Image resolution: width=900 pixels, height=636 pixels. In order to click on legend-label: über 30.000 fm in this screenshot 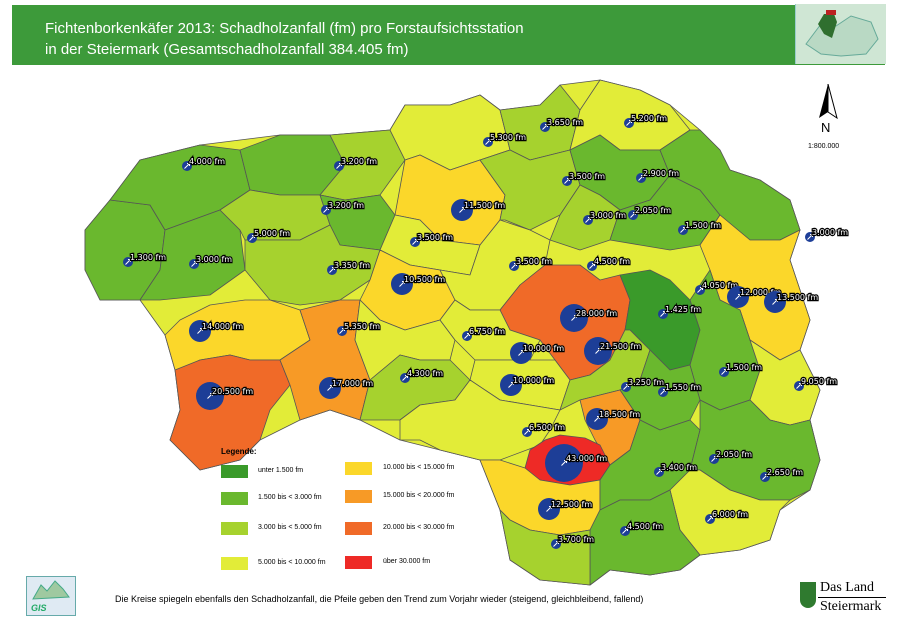, I will do `click(407, 561)`.